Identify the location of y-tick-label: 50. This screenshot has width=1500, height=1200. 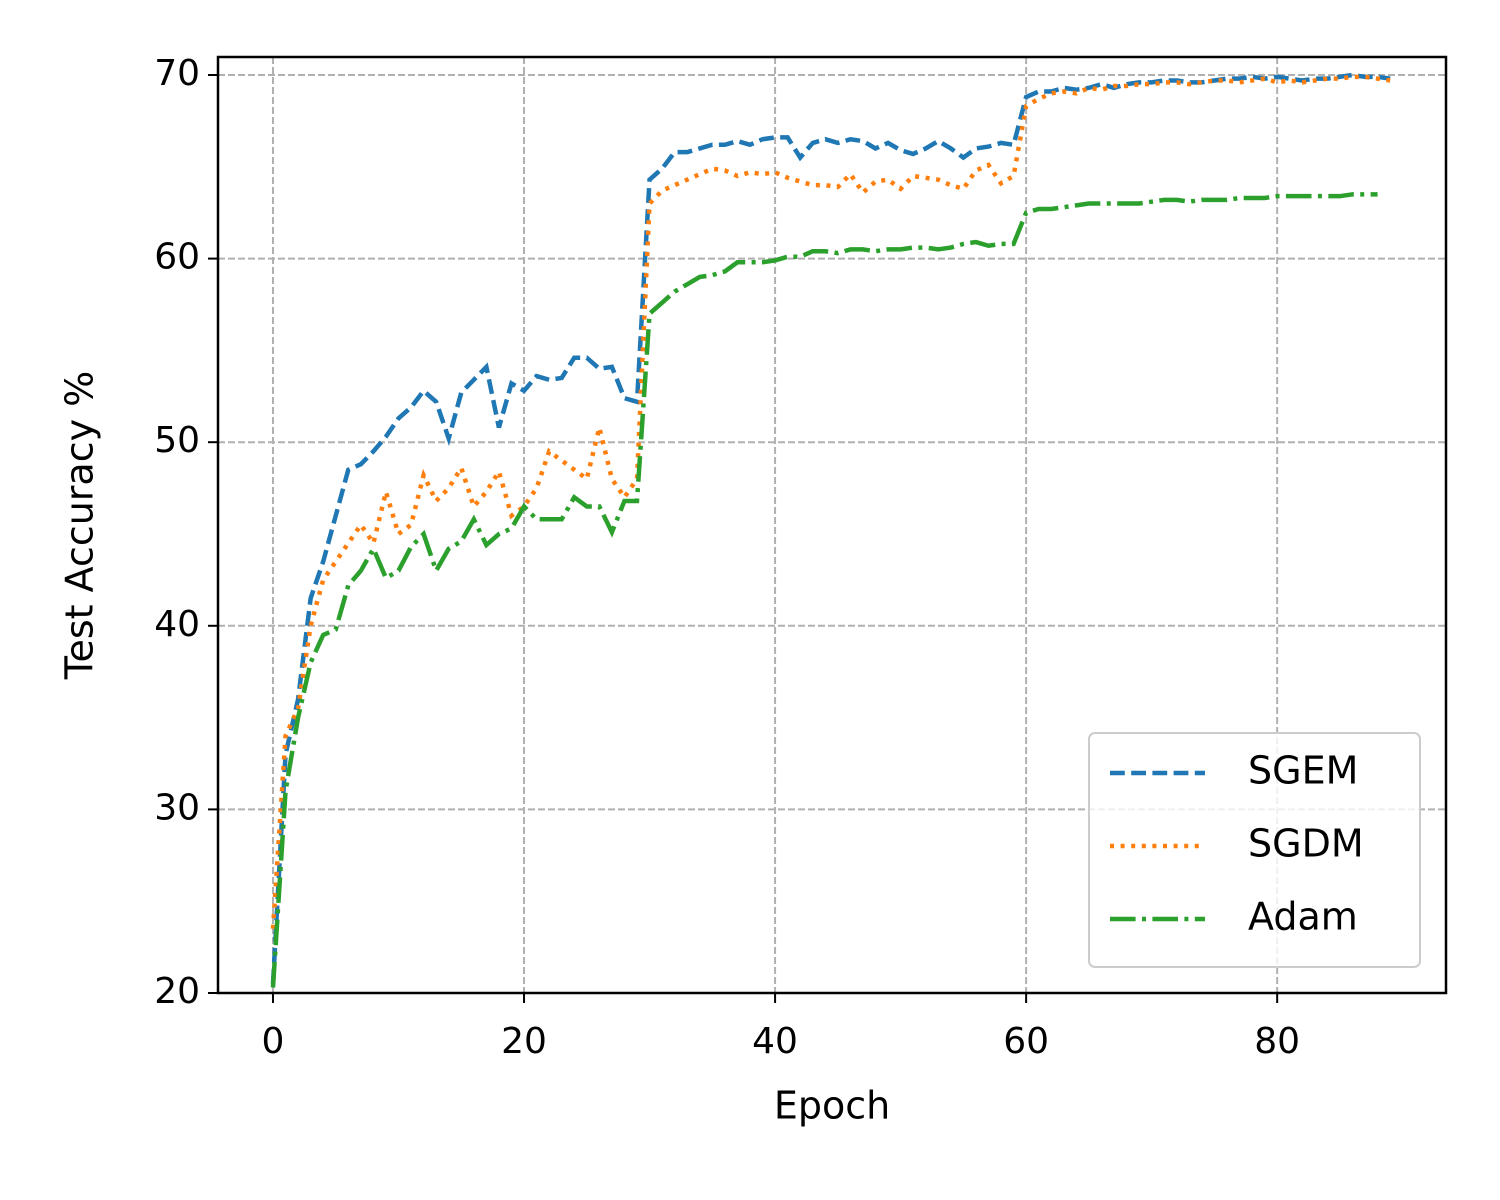
(177, 440).